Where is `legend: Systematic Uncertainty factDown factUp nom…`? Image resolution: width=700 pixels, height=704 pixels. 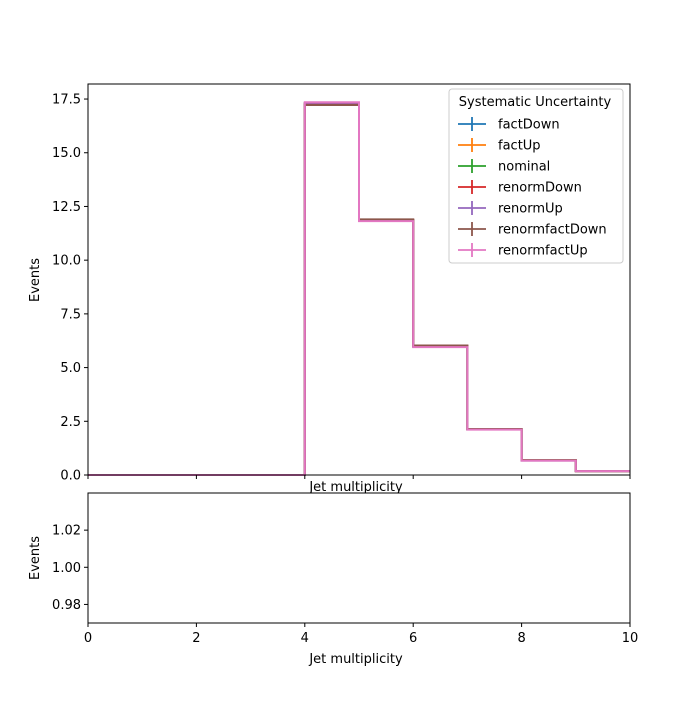
legend: Systematic Uncertainty factDown factUp nom… is located at coordinates (536, 176).